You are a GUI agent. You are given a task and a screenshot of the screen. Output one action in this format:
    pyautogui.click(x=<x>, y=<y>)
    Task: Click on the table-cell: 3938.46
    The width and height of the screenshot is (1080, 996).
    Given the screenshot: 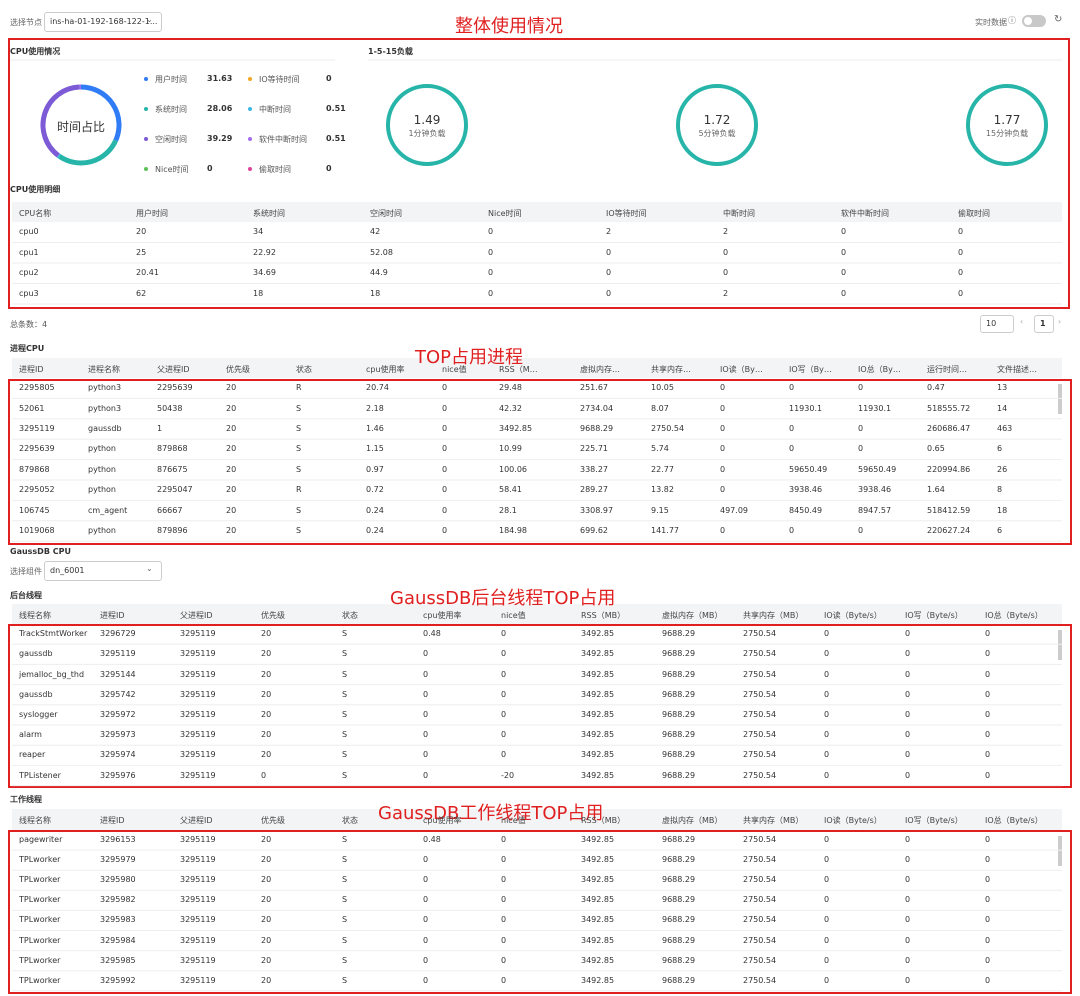 What is the action you would take?
    pyautogui.click(x=875, y=490)
    